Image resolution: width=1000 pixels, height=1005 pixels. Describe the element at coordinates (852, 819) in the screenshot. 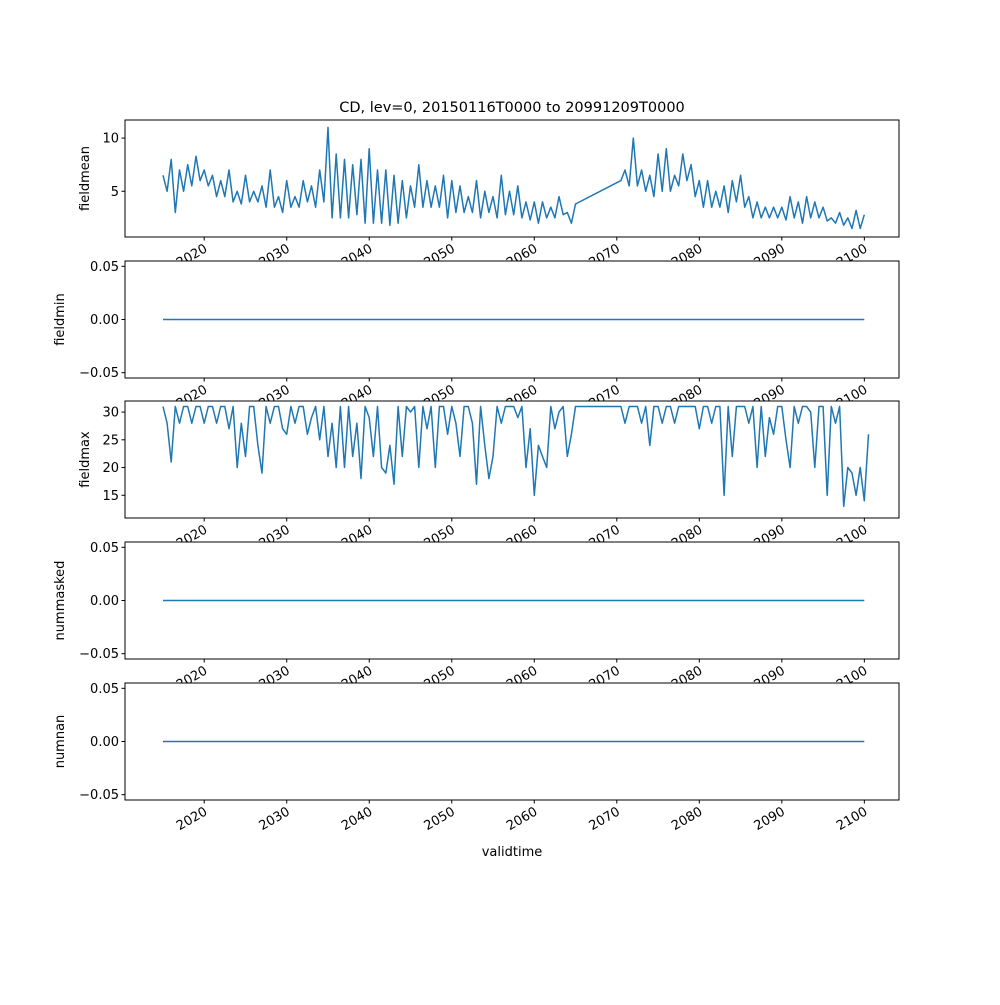

I see `x-tick-label: 2100` at that location.